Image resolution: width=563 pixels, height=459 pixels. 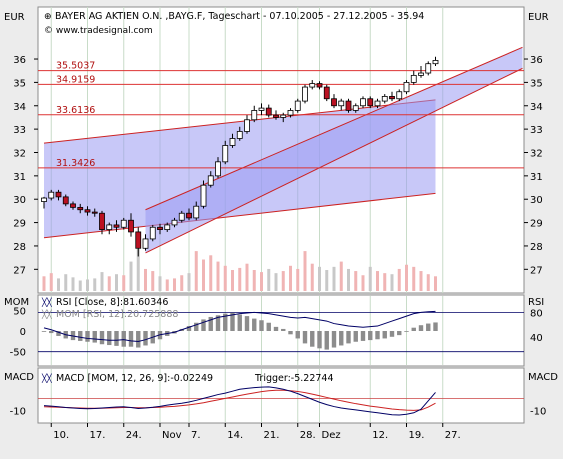 I want to click on date-tick-2: 24., so click(x=134, y=435).